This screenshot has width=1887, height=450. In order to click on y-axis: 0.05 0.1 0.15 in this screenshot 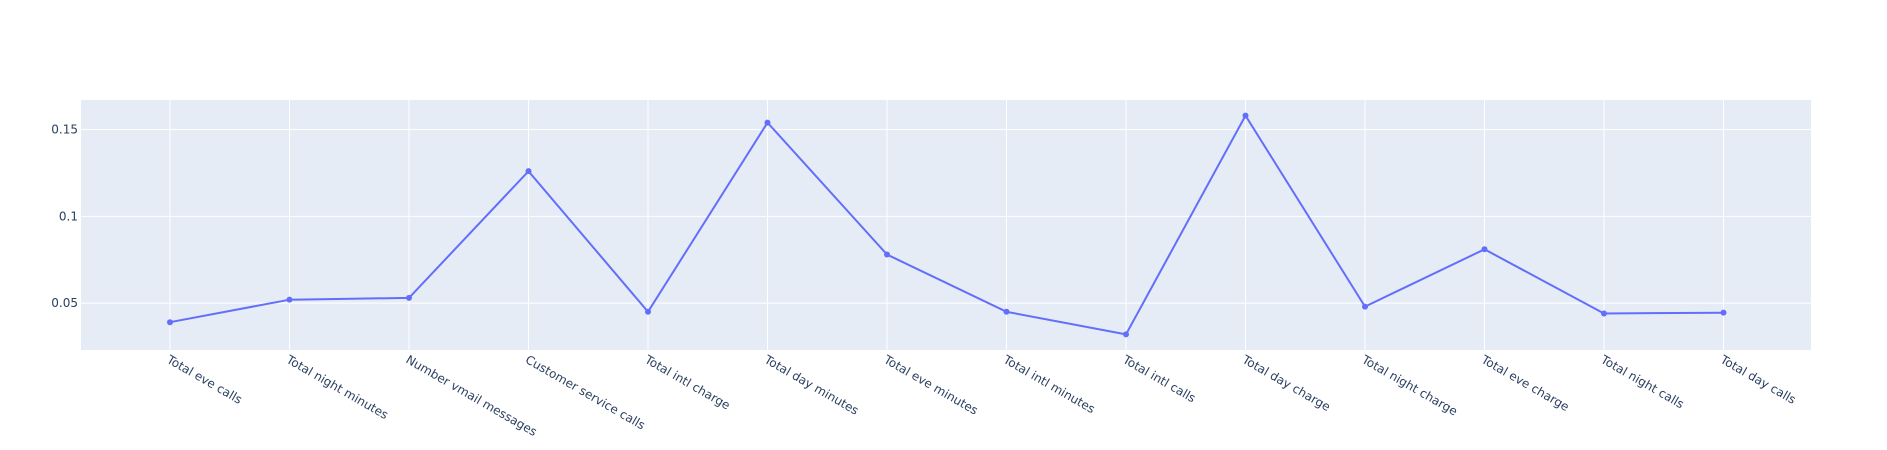, I will do `click(64, 217)`.